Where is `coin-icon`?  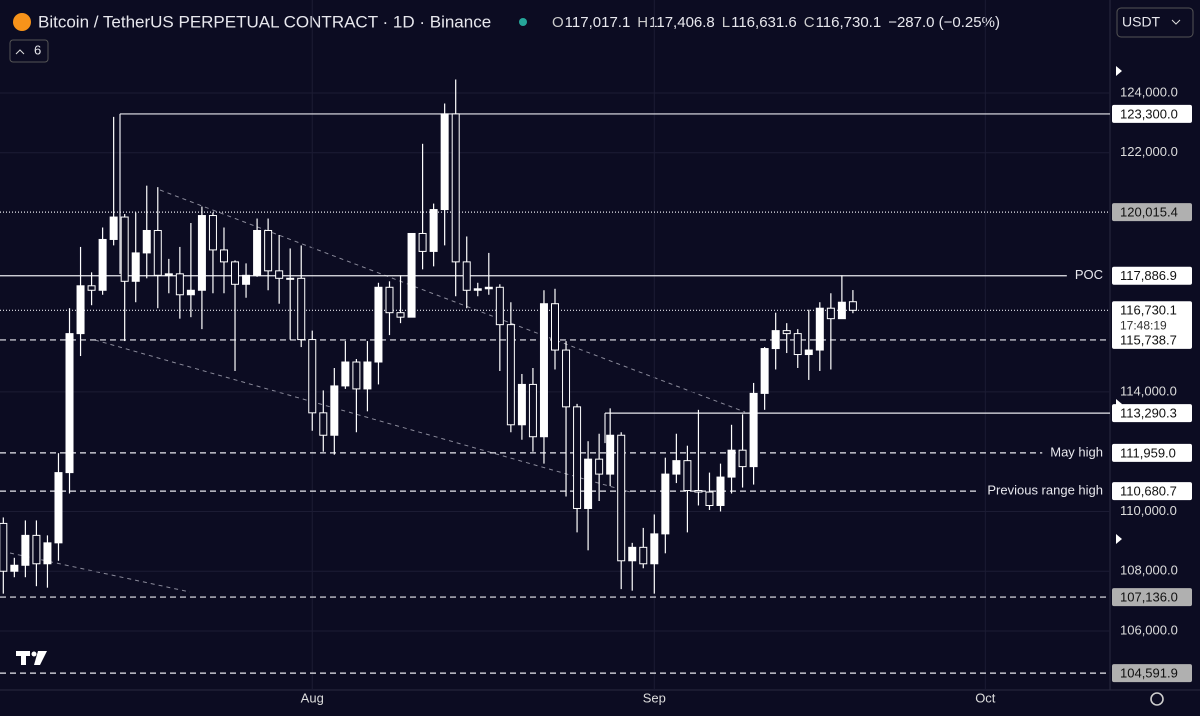
coin-icon is located at coordinates (22, 22).